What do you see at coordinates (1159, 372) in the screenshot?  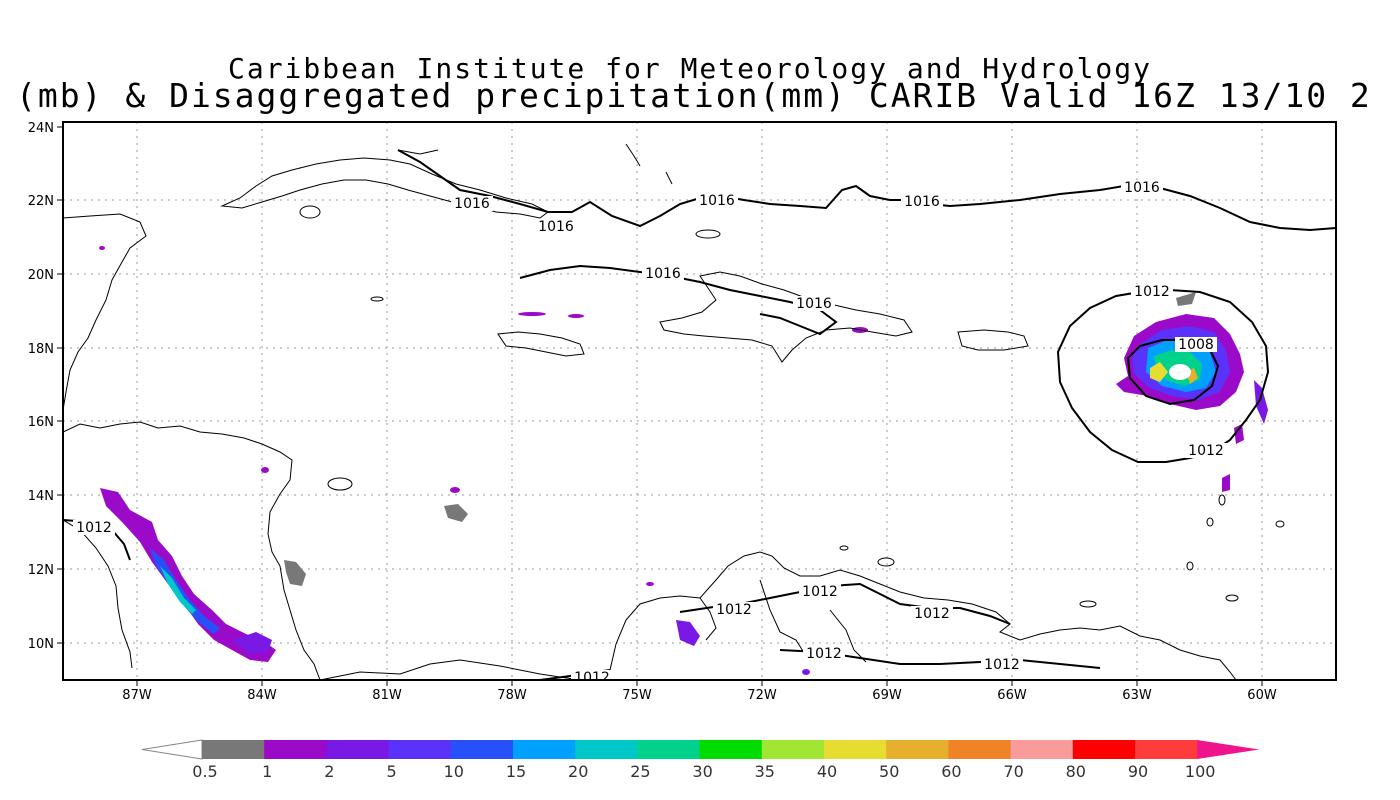 I see `precip-storm-hot` at bounding box center [1159, 372].